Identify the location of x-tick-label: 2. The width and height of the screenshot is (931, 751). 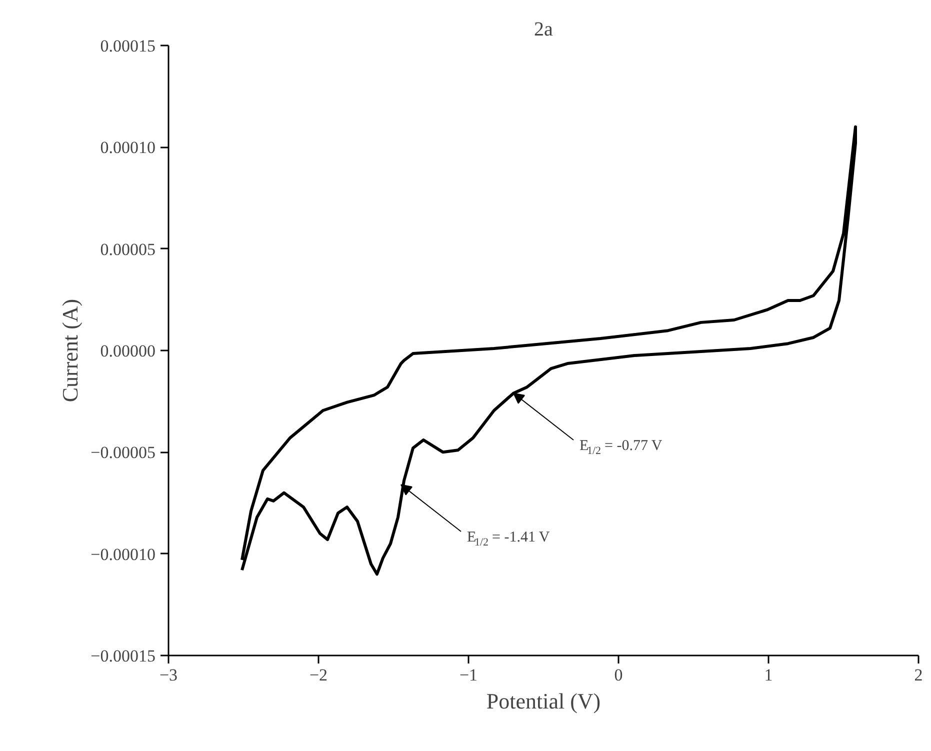
(918, 675).